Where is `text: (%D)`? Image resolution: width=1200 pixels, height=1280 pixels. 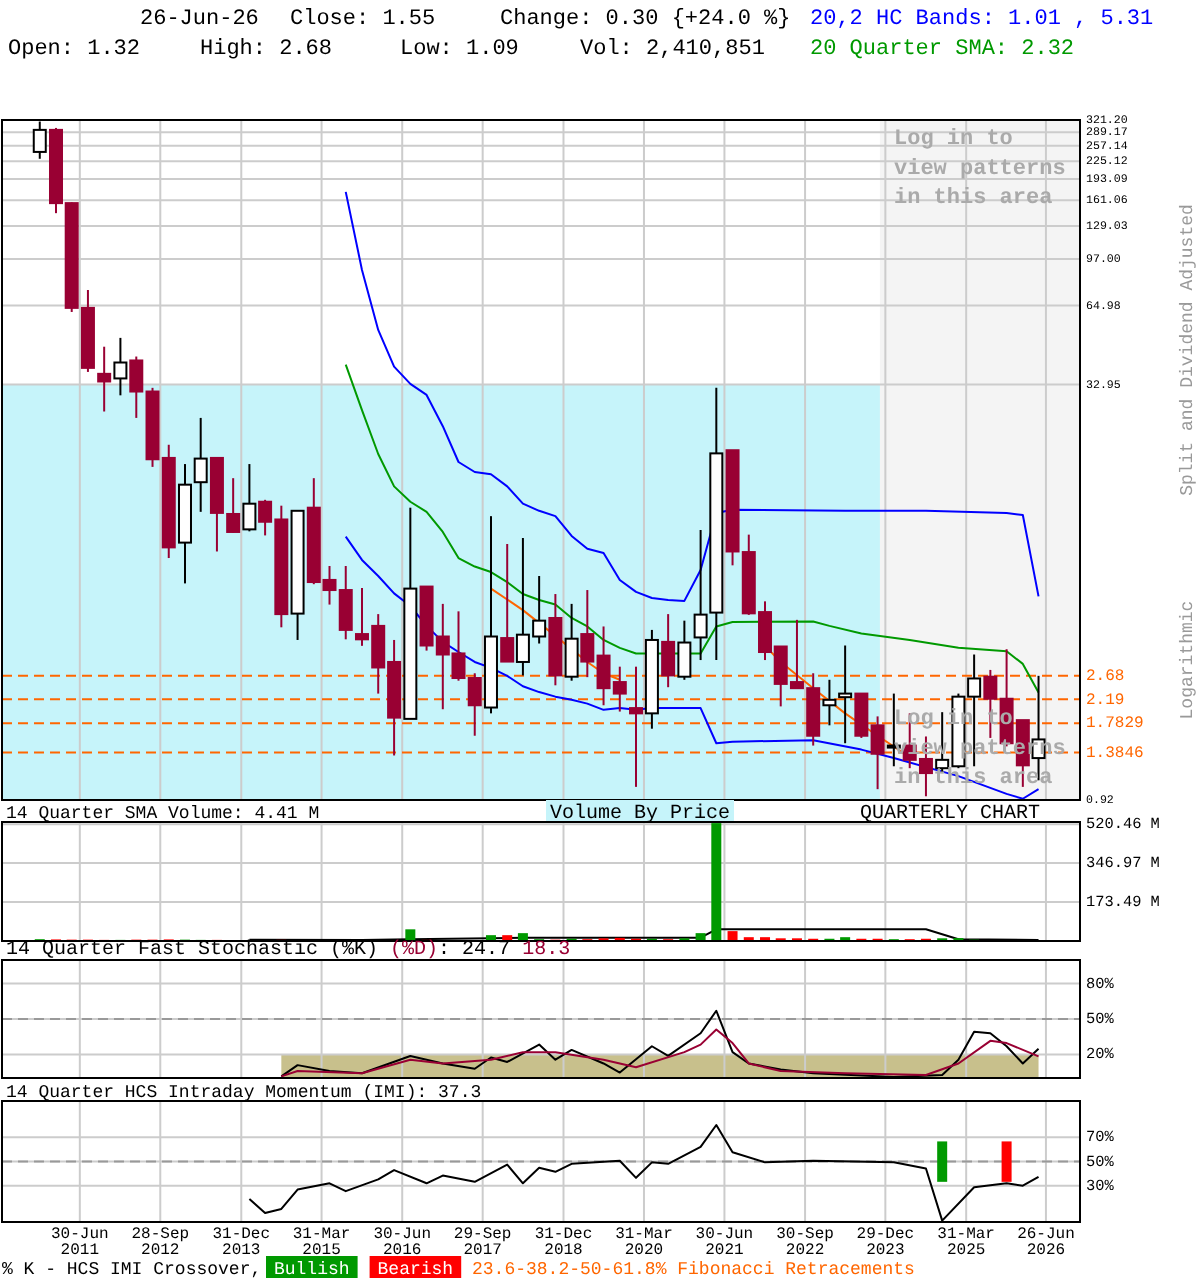
text: (%D) is located at coordinates (408, 950).